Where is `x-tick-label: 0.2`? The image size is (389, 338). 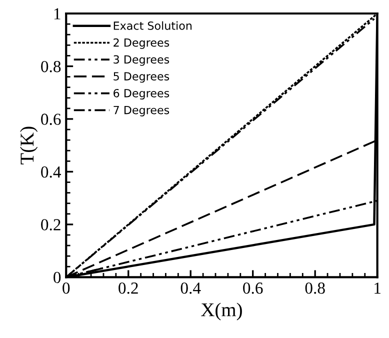
x-tick-label: 0.2 is located at coordinates (128, 288).